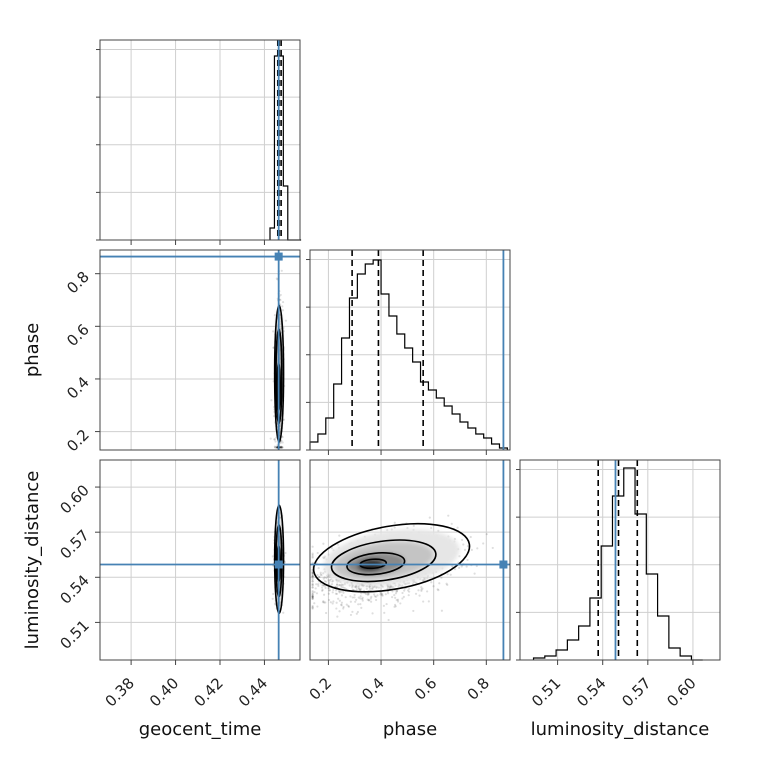 This screenshot has width=760, height=760. What do you see at coordinates (383, 561) in the screenshot?
I see `contour-line` at bounding box center [383, 561].